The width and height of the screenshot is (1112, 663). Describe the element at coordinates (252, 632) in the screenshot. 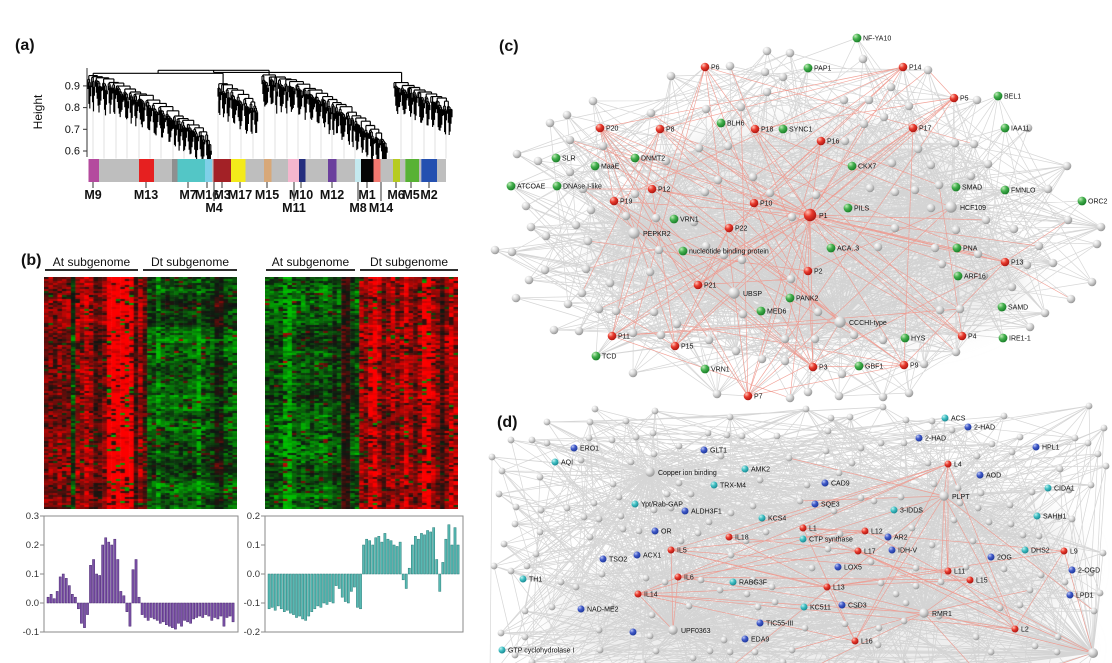

I see `svg-text: -0.2` at that location.